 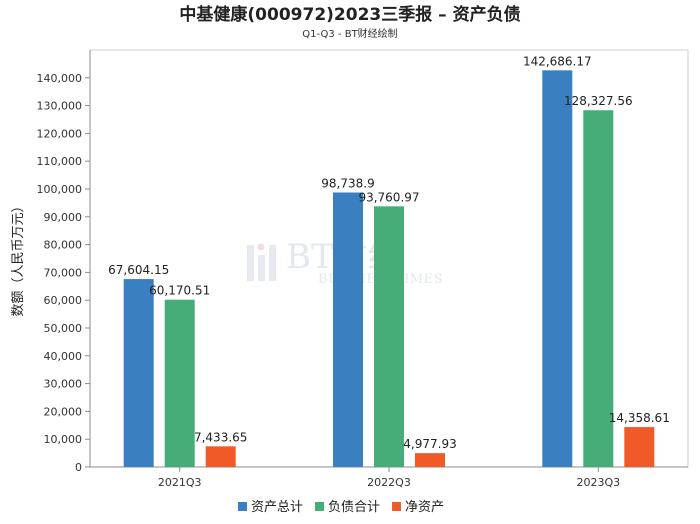 What do you see at coordinates (349, 33) in the screenshot?
I see `chart-subtitle: Q1-Q3 - BT财经绘制` at bounding box center [349, 33].